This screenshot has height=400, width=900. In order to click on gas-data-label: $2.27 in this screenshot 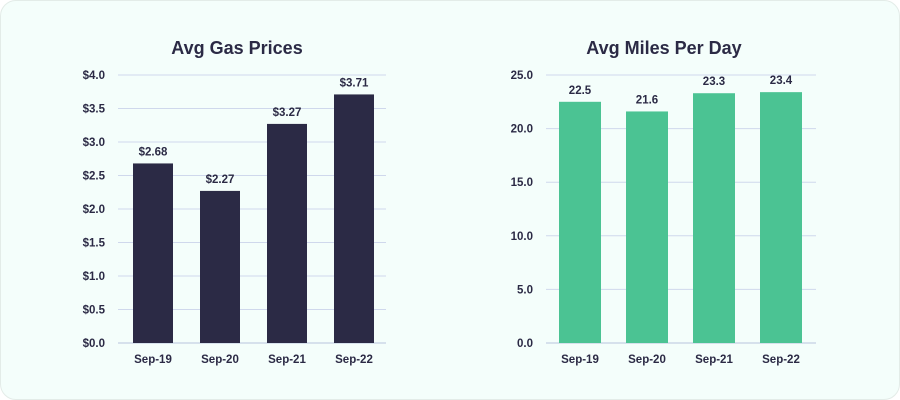, I will do `click(220, 180)`.